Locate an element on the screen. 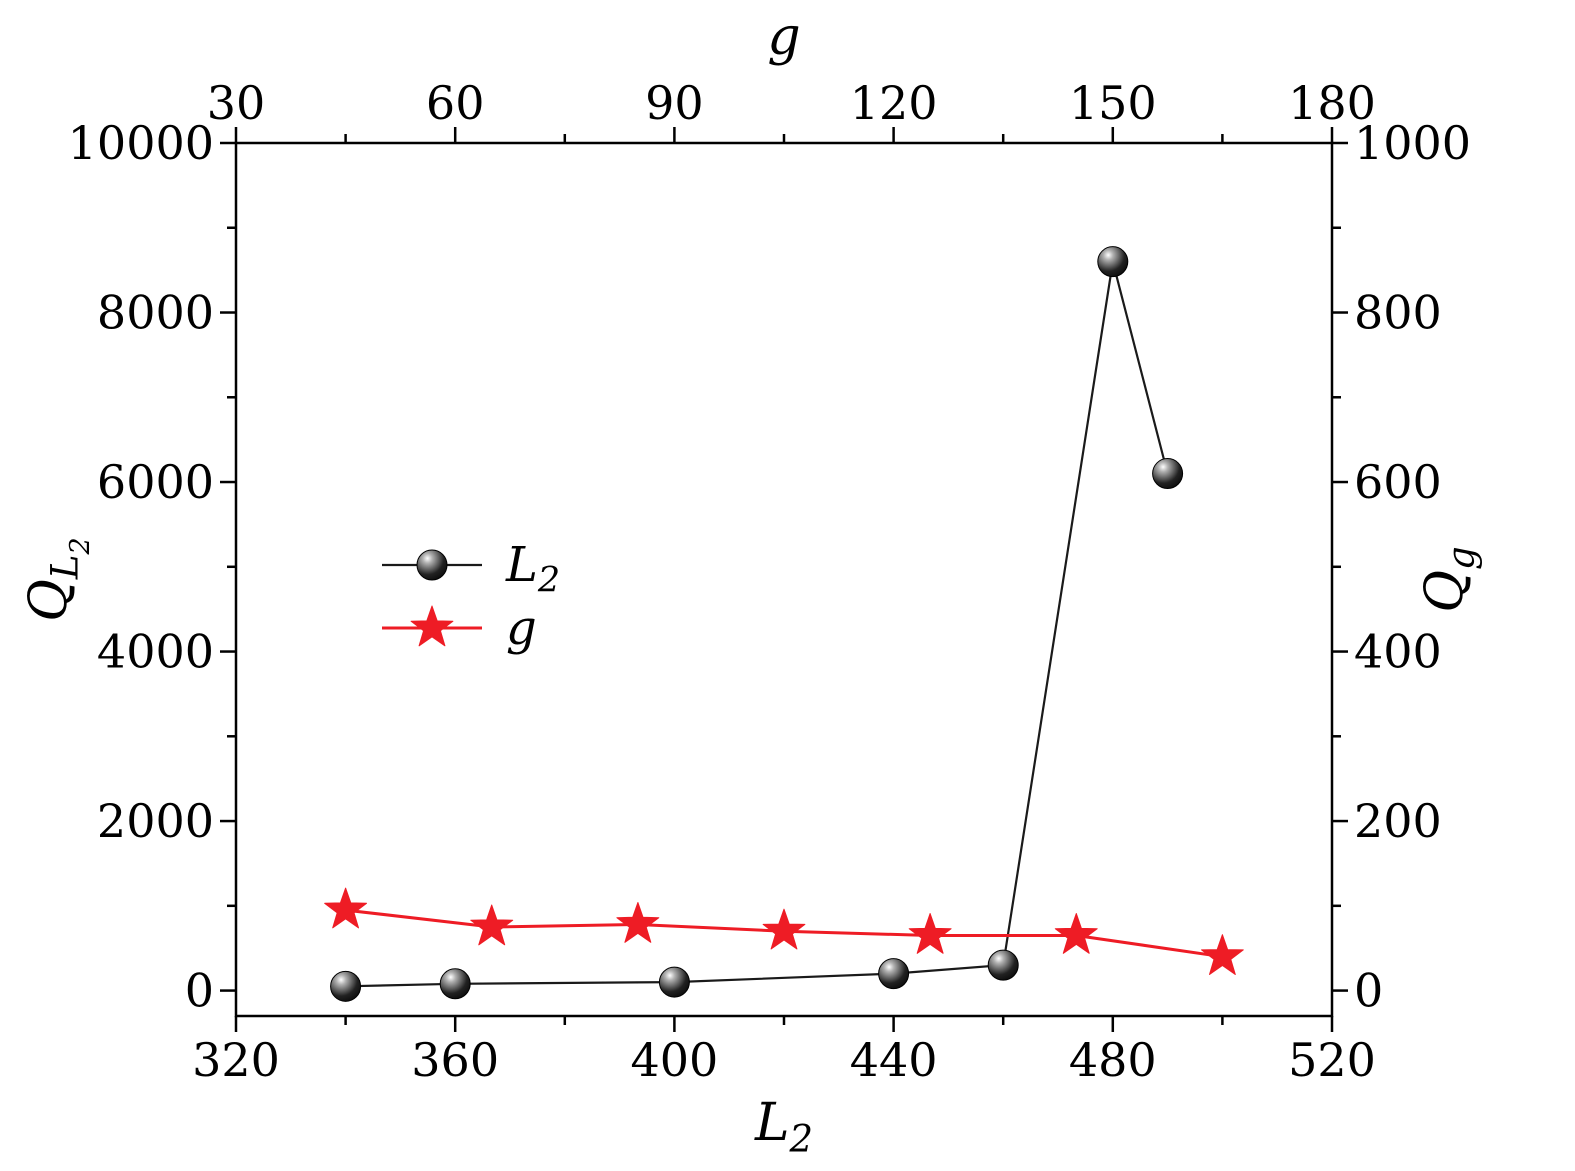  top-axis-title: g is located at coordinates (783, 37).